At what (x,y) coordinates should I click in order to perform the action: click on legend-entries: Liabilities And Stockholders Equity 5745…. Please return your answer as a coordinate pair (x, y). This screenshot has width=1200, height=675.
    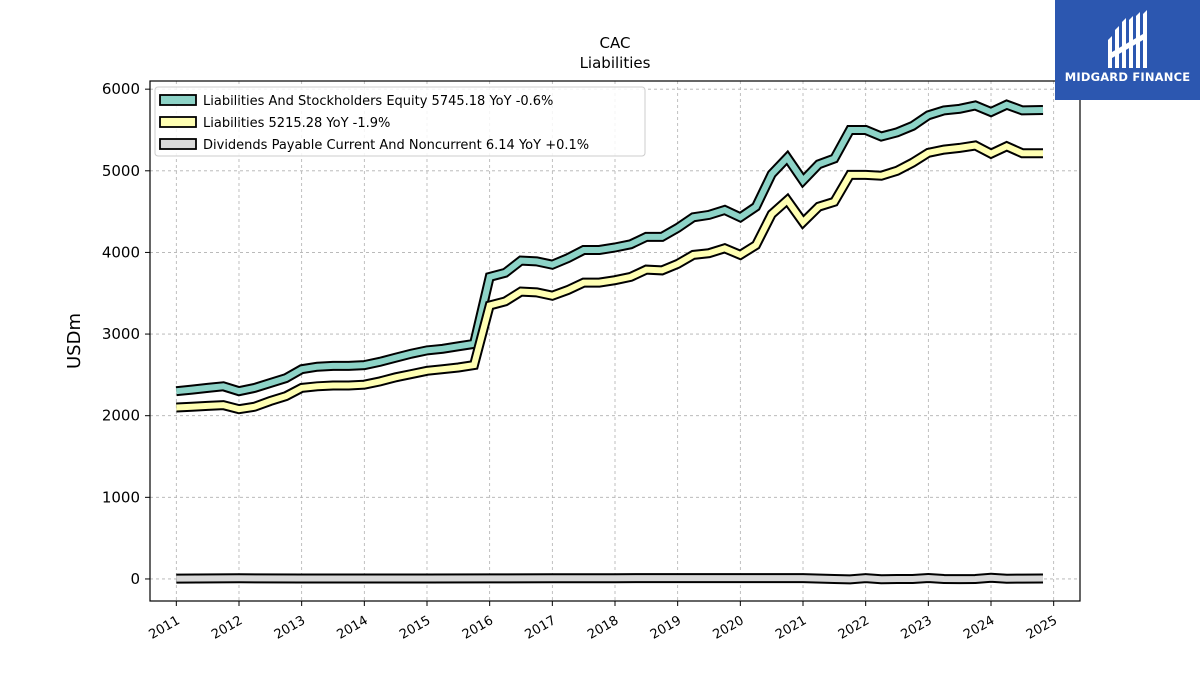
    Looking at the image, I should click on (374, 123).